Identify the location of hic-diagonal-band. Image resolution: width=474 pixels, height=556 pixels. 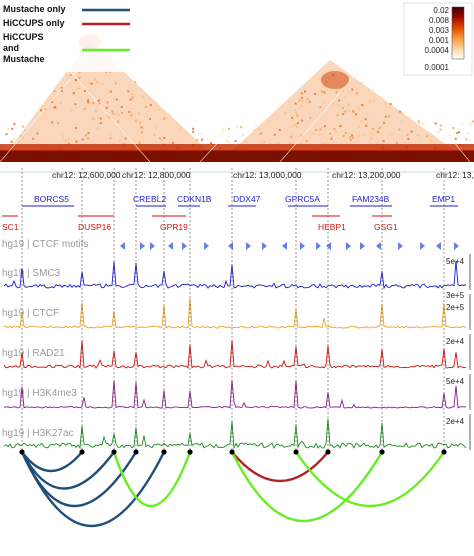
(237, 156).